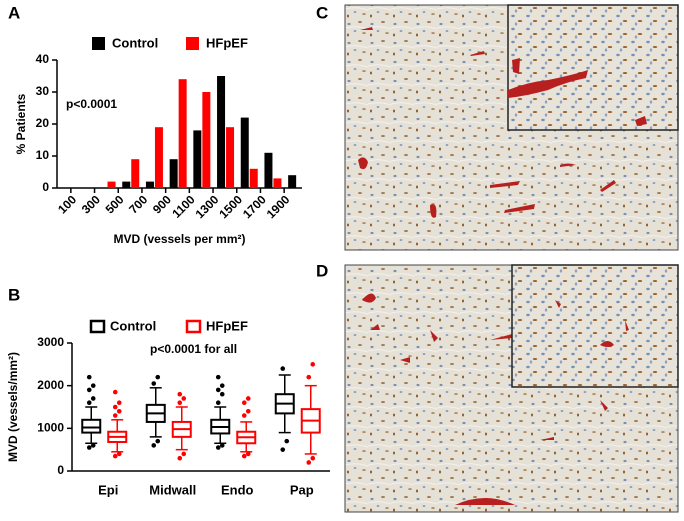 The image size is (684, 521). Describe the element at coordinates (43, 91) in the screenshot. I see `y-tick-label: 30` at that location.